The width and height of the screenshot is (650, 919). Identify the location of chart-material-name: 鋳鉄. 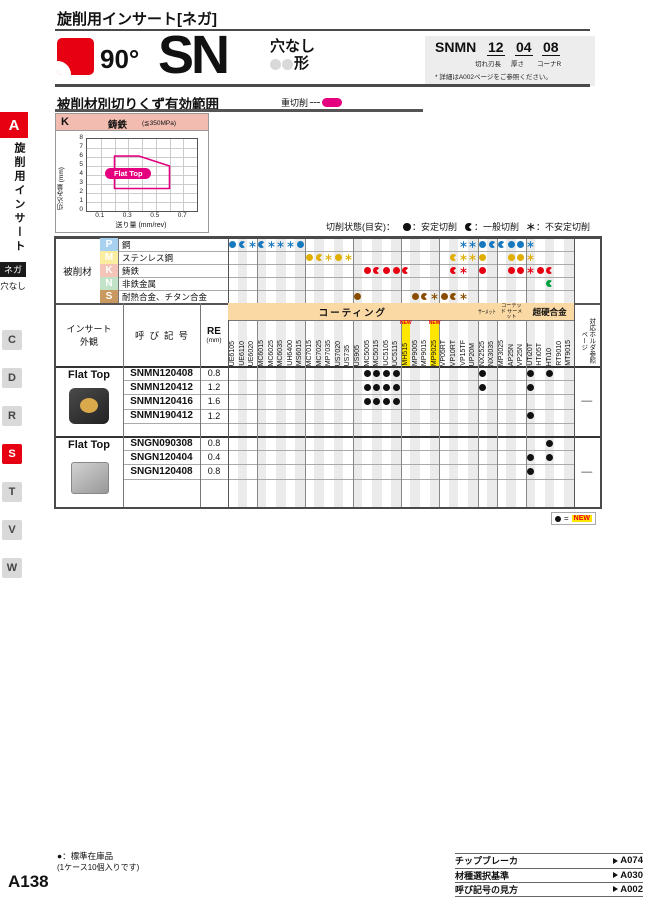
(118, 125).